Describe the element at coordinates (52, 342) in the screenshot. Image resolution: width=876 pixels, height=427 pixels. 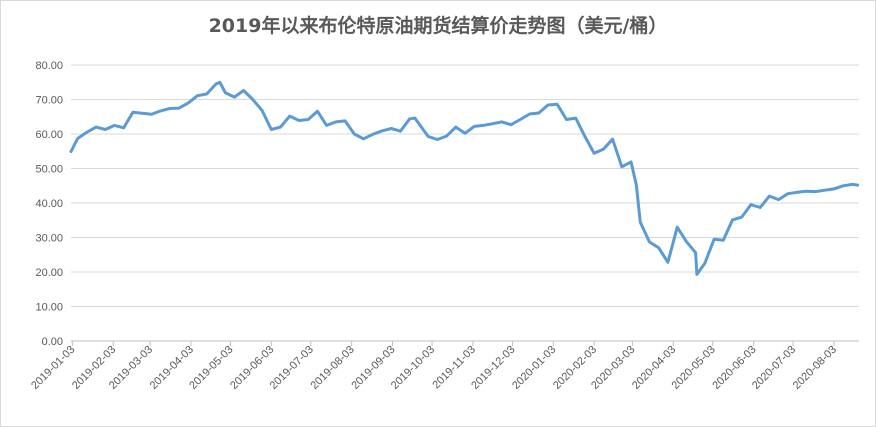
I see `y-tick-label: 0.00` at that location.